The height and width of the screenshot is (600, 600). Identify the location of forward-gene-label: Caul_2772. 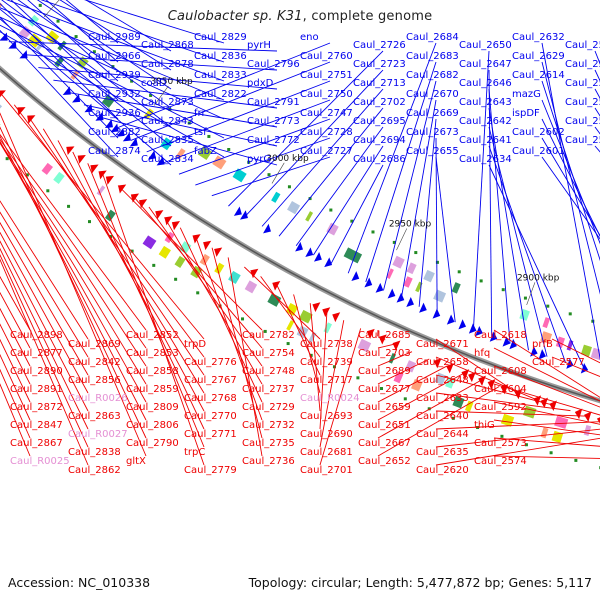
(273, 140).